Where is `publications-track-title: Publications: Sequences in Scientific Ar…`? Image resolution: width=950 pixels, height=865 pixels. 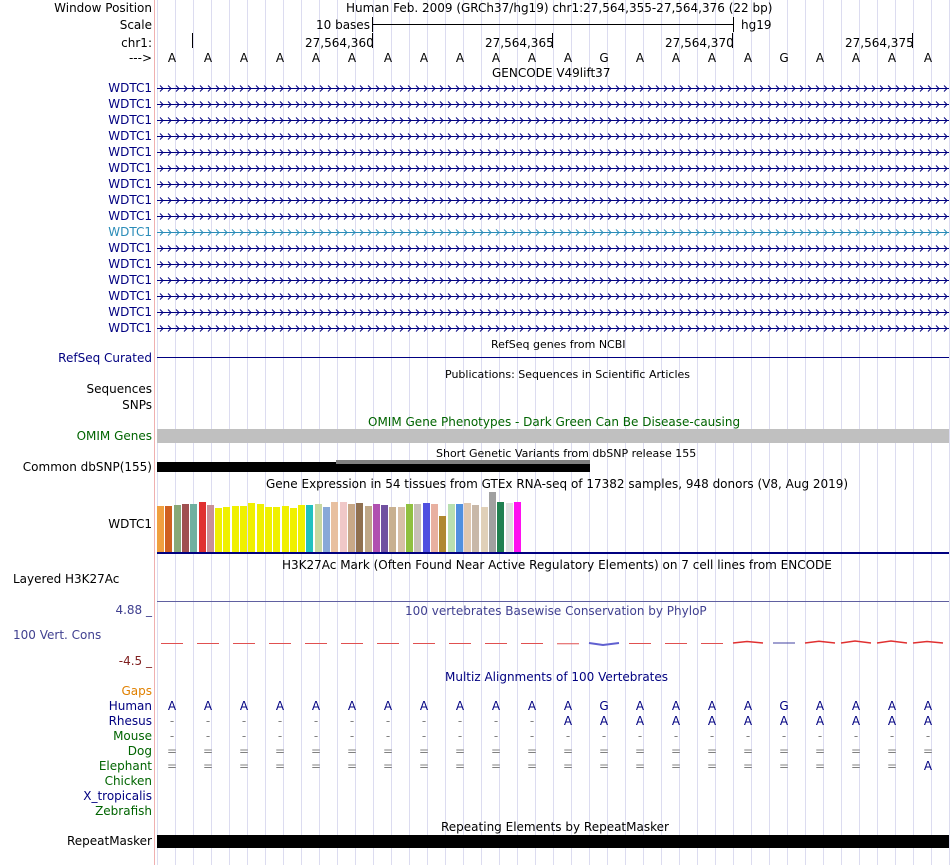 publications-track-title: Publications: Sequences in Scientific Ar… is located at coordinates (567, 374).